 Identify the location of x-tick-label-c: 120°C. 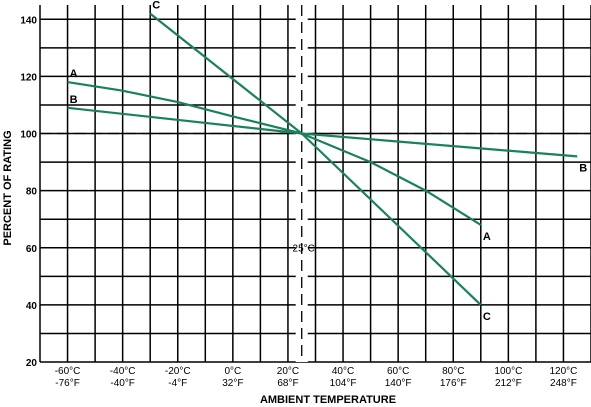
(563, 371).